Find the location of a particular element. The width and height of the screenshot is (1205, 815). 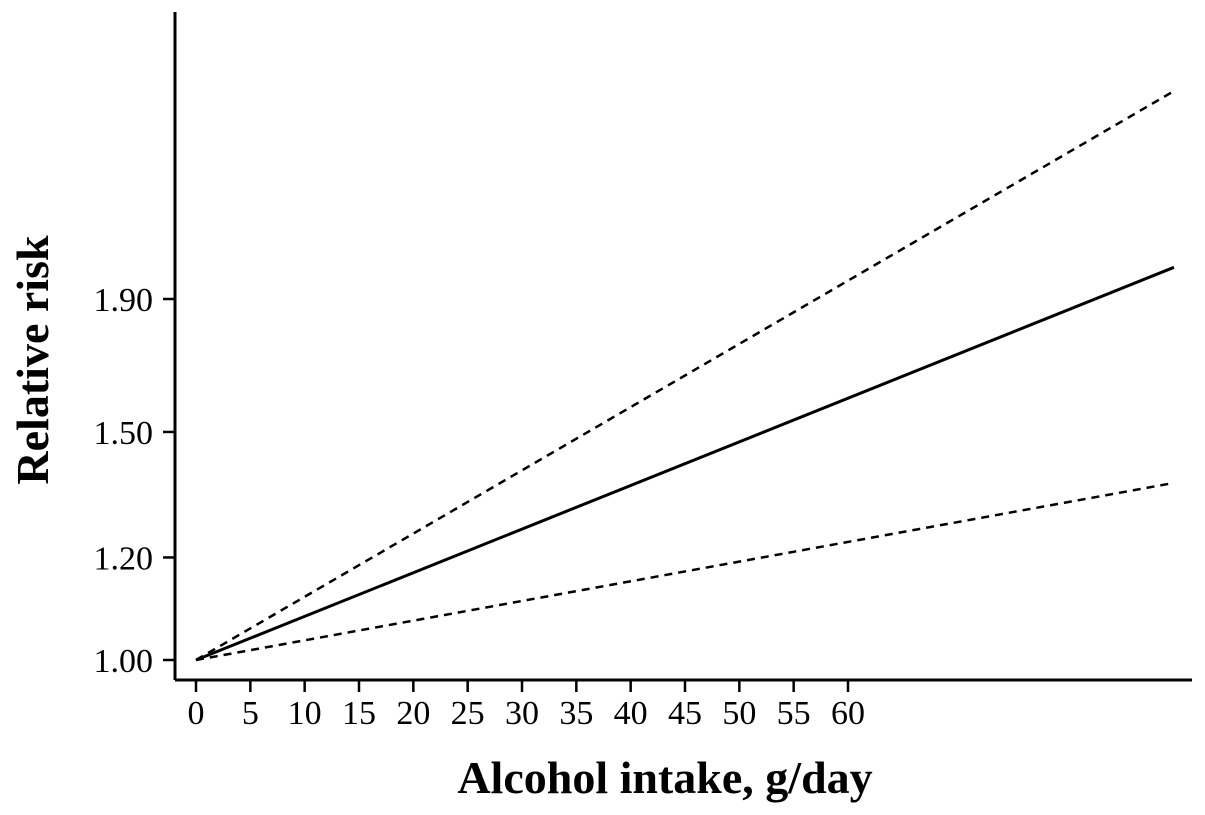

x-axis-title: Alcohol intake, g/day is located at coordinates (664, 777).